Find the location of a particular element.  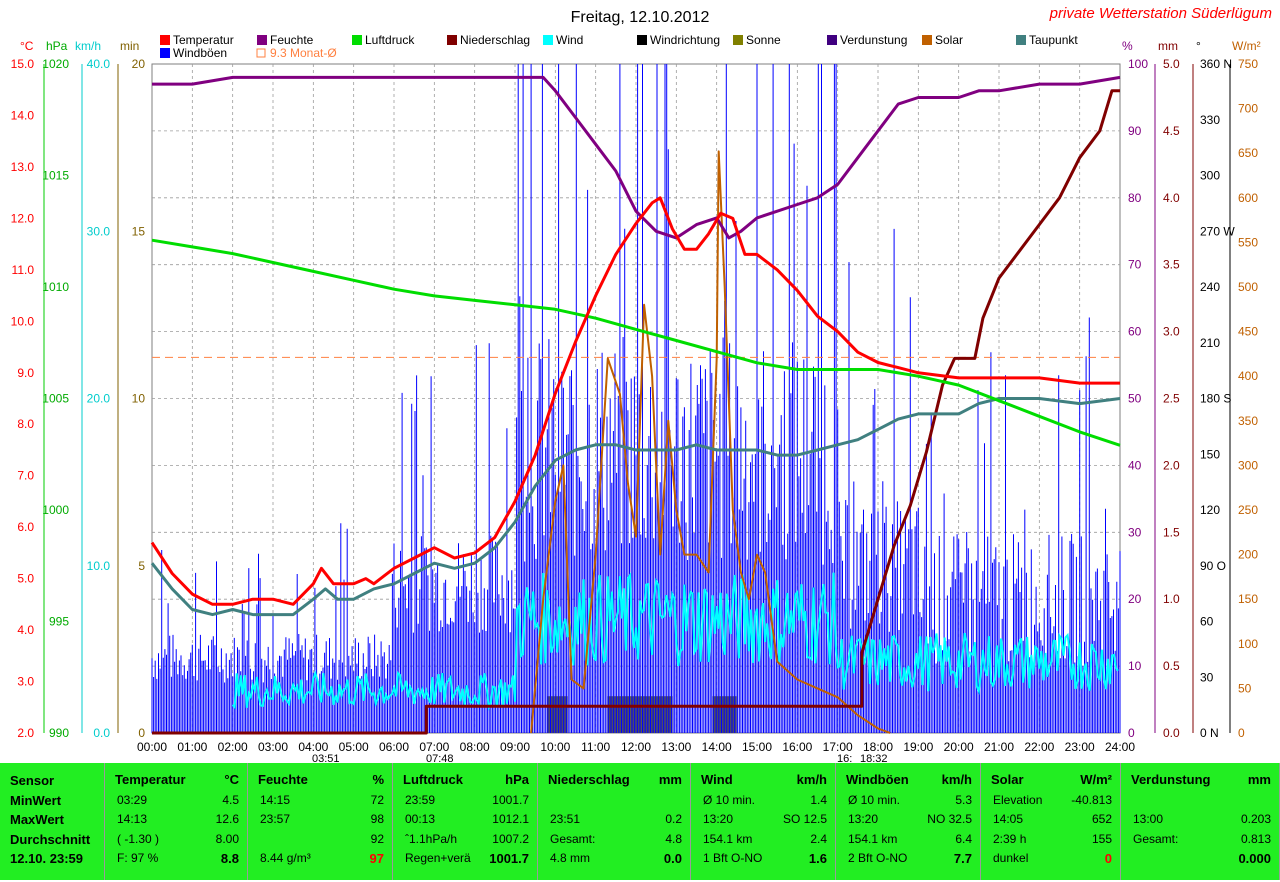

cell-label: dunkel is located at coordinates (1011, 858).